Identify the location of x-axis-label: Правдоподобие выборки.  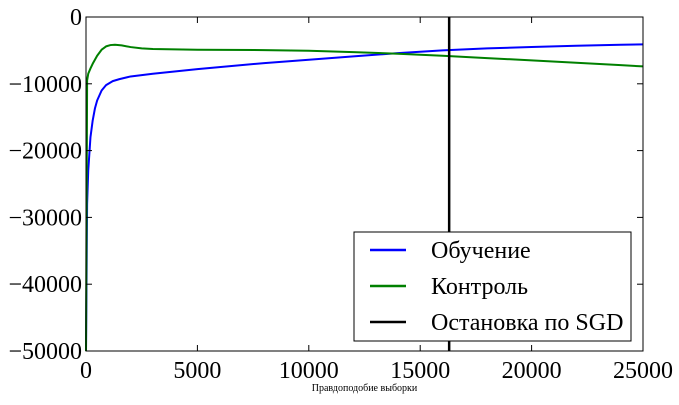
(365, 388).